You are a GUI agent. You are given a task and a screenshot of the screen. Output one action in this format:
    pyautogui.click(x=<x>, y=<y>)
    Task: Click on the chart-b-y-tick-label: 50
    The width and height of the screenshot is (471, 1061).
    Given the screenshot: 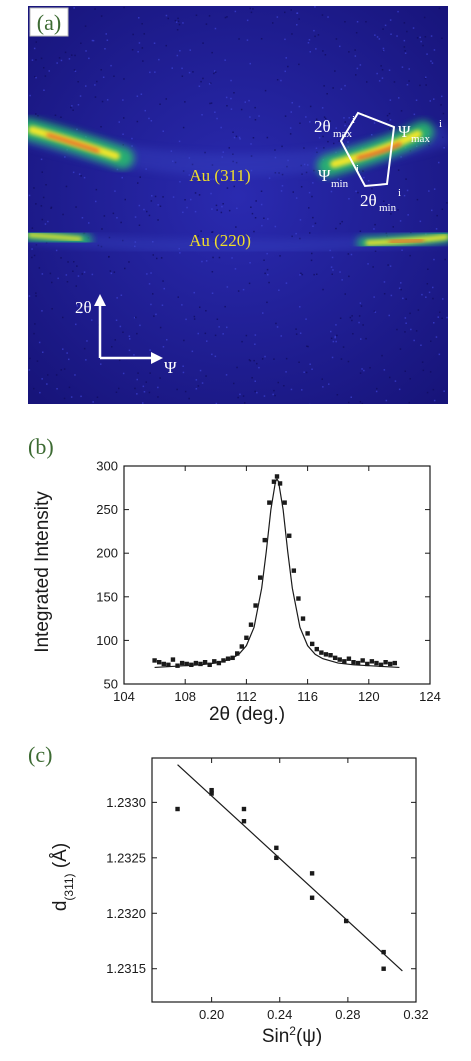 What is the action you would take?
    pyautogui.click(x=111, y=684)
    